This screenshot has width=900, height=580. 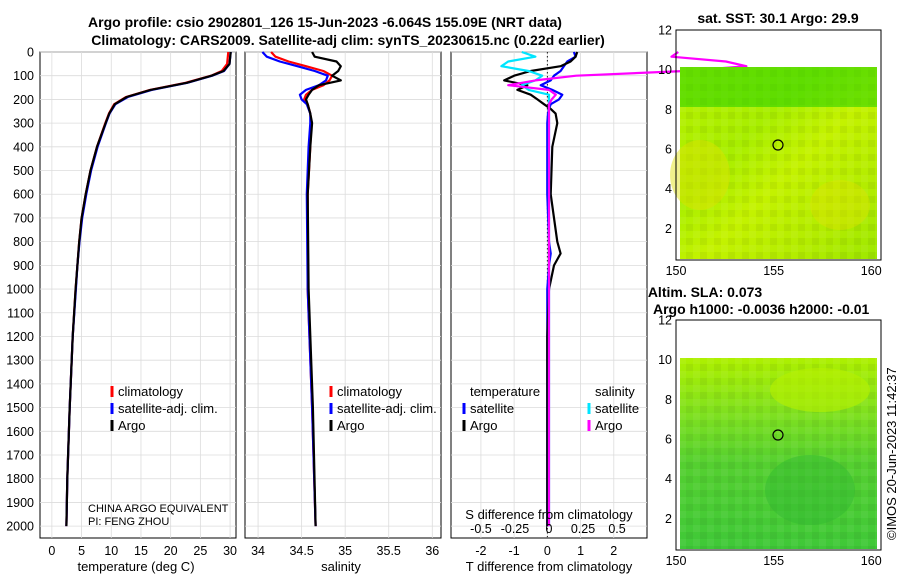 I want to click on depth-tick-label: 100, so click(x=23, y=76).